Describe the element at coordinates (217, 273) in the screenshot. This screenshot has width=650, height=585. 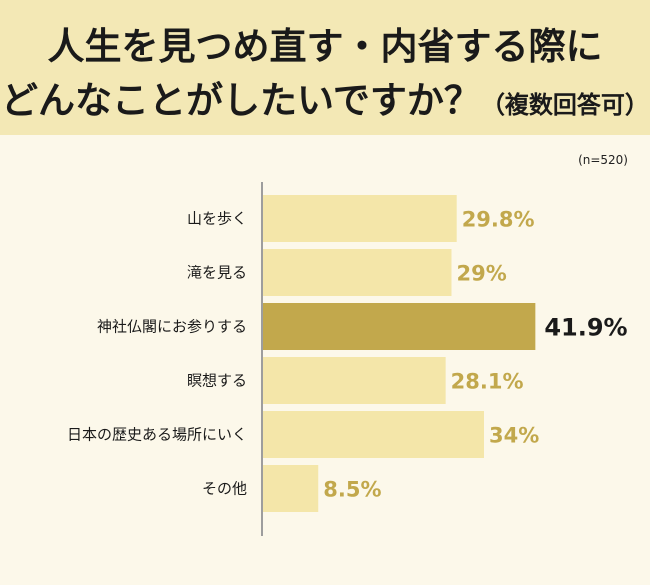
I see `category-label: 滝を見る` at that location.